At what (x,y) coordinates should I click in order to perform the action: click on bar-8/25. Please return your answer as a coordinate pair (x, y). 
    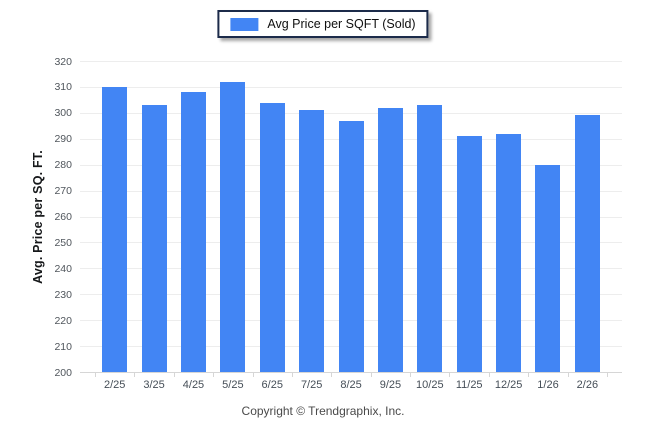
    Looking at the image, I should click on (351, 246).